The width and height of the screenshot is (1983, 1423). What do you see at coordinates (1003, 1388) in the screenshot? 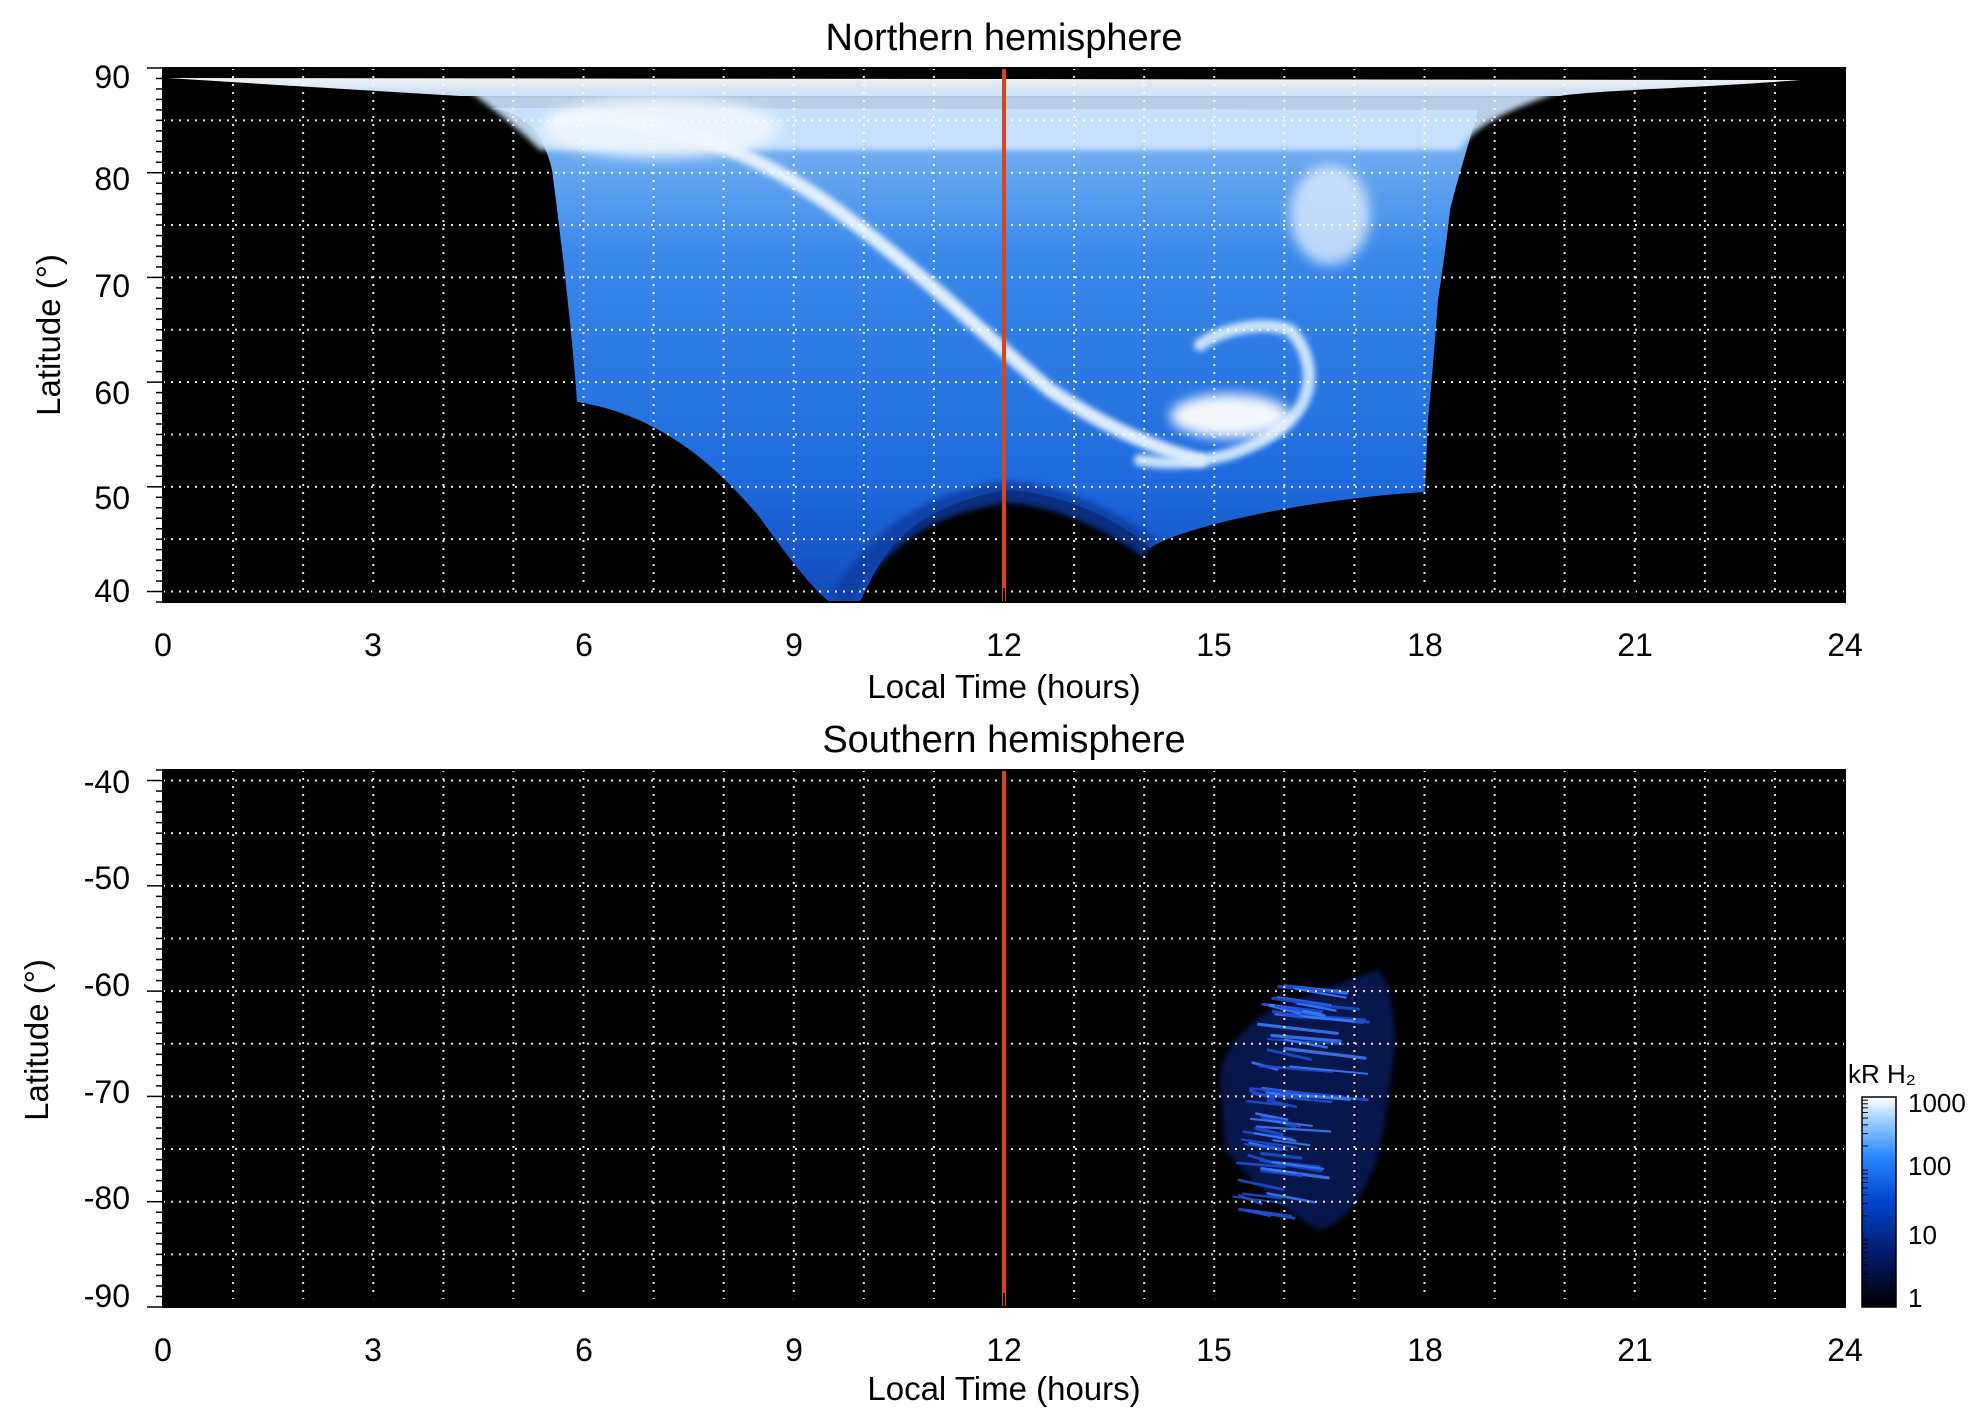
I see `south-x-axis-label: Local Time (hours)` at bounding box center [1003, 1388].